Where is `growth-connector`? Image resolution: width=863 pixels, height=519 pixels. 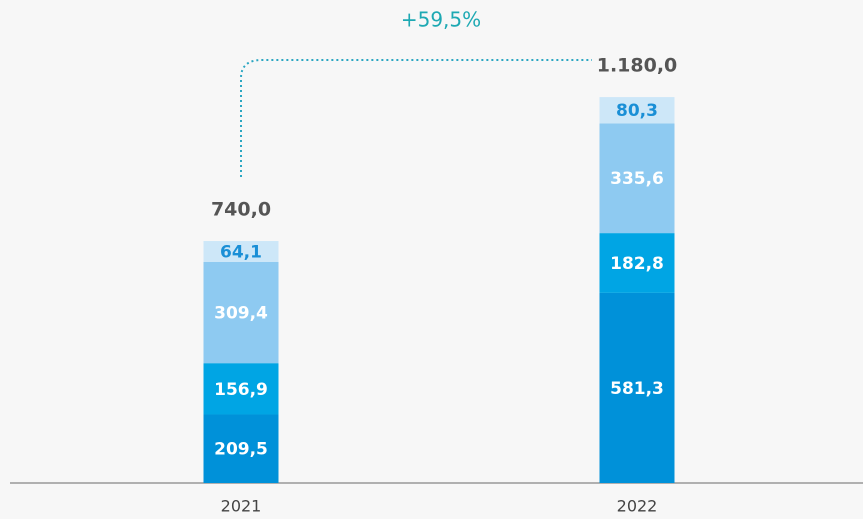 growth-connector is located at coordinates (416, 118).